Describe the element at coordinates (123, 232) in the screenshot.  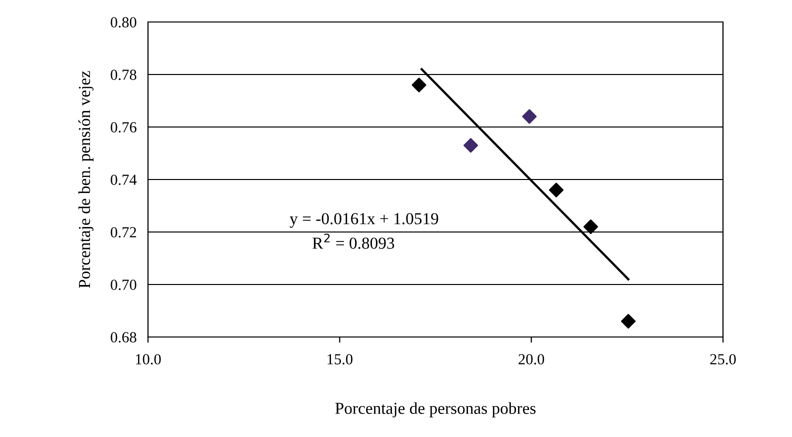
I see `y-tick-label: 0.72` at that location.